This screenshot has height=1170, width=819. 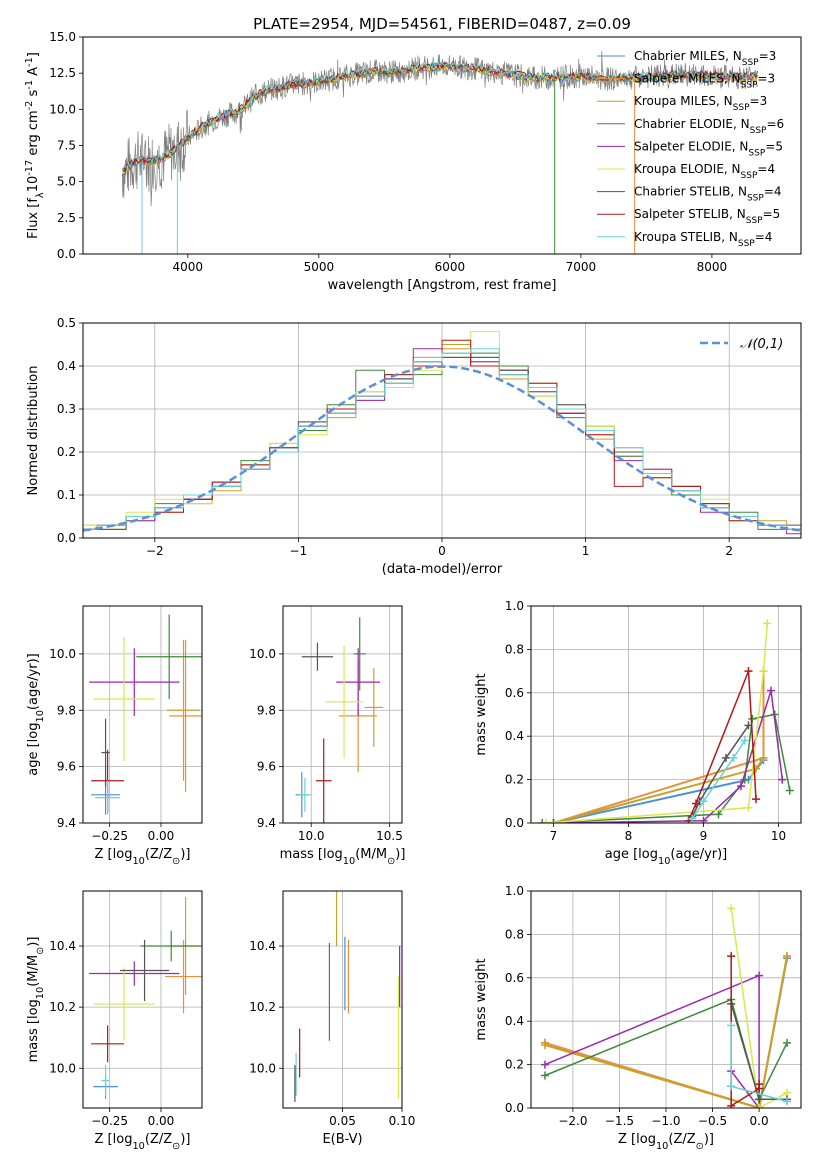 What do you see at coordinates (66, 767) in the screenshot?
I see `y-tick-label: 9.6` at bounding box center [66, 767].